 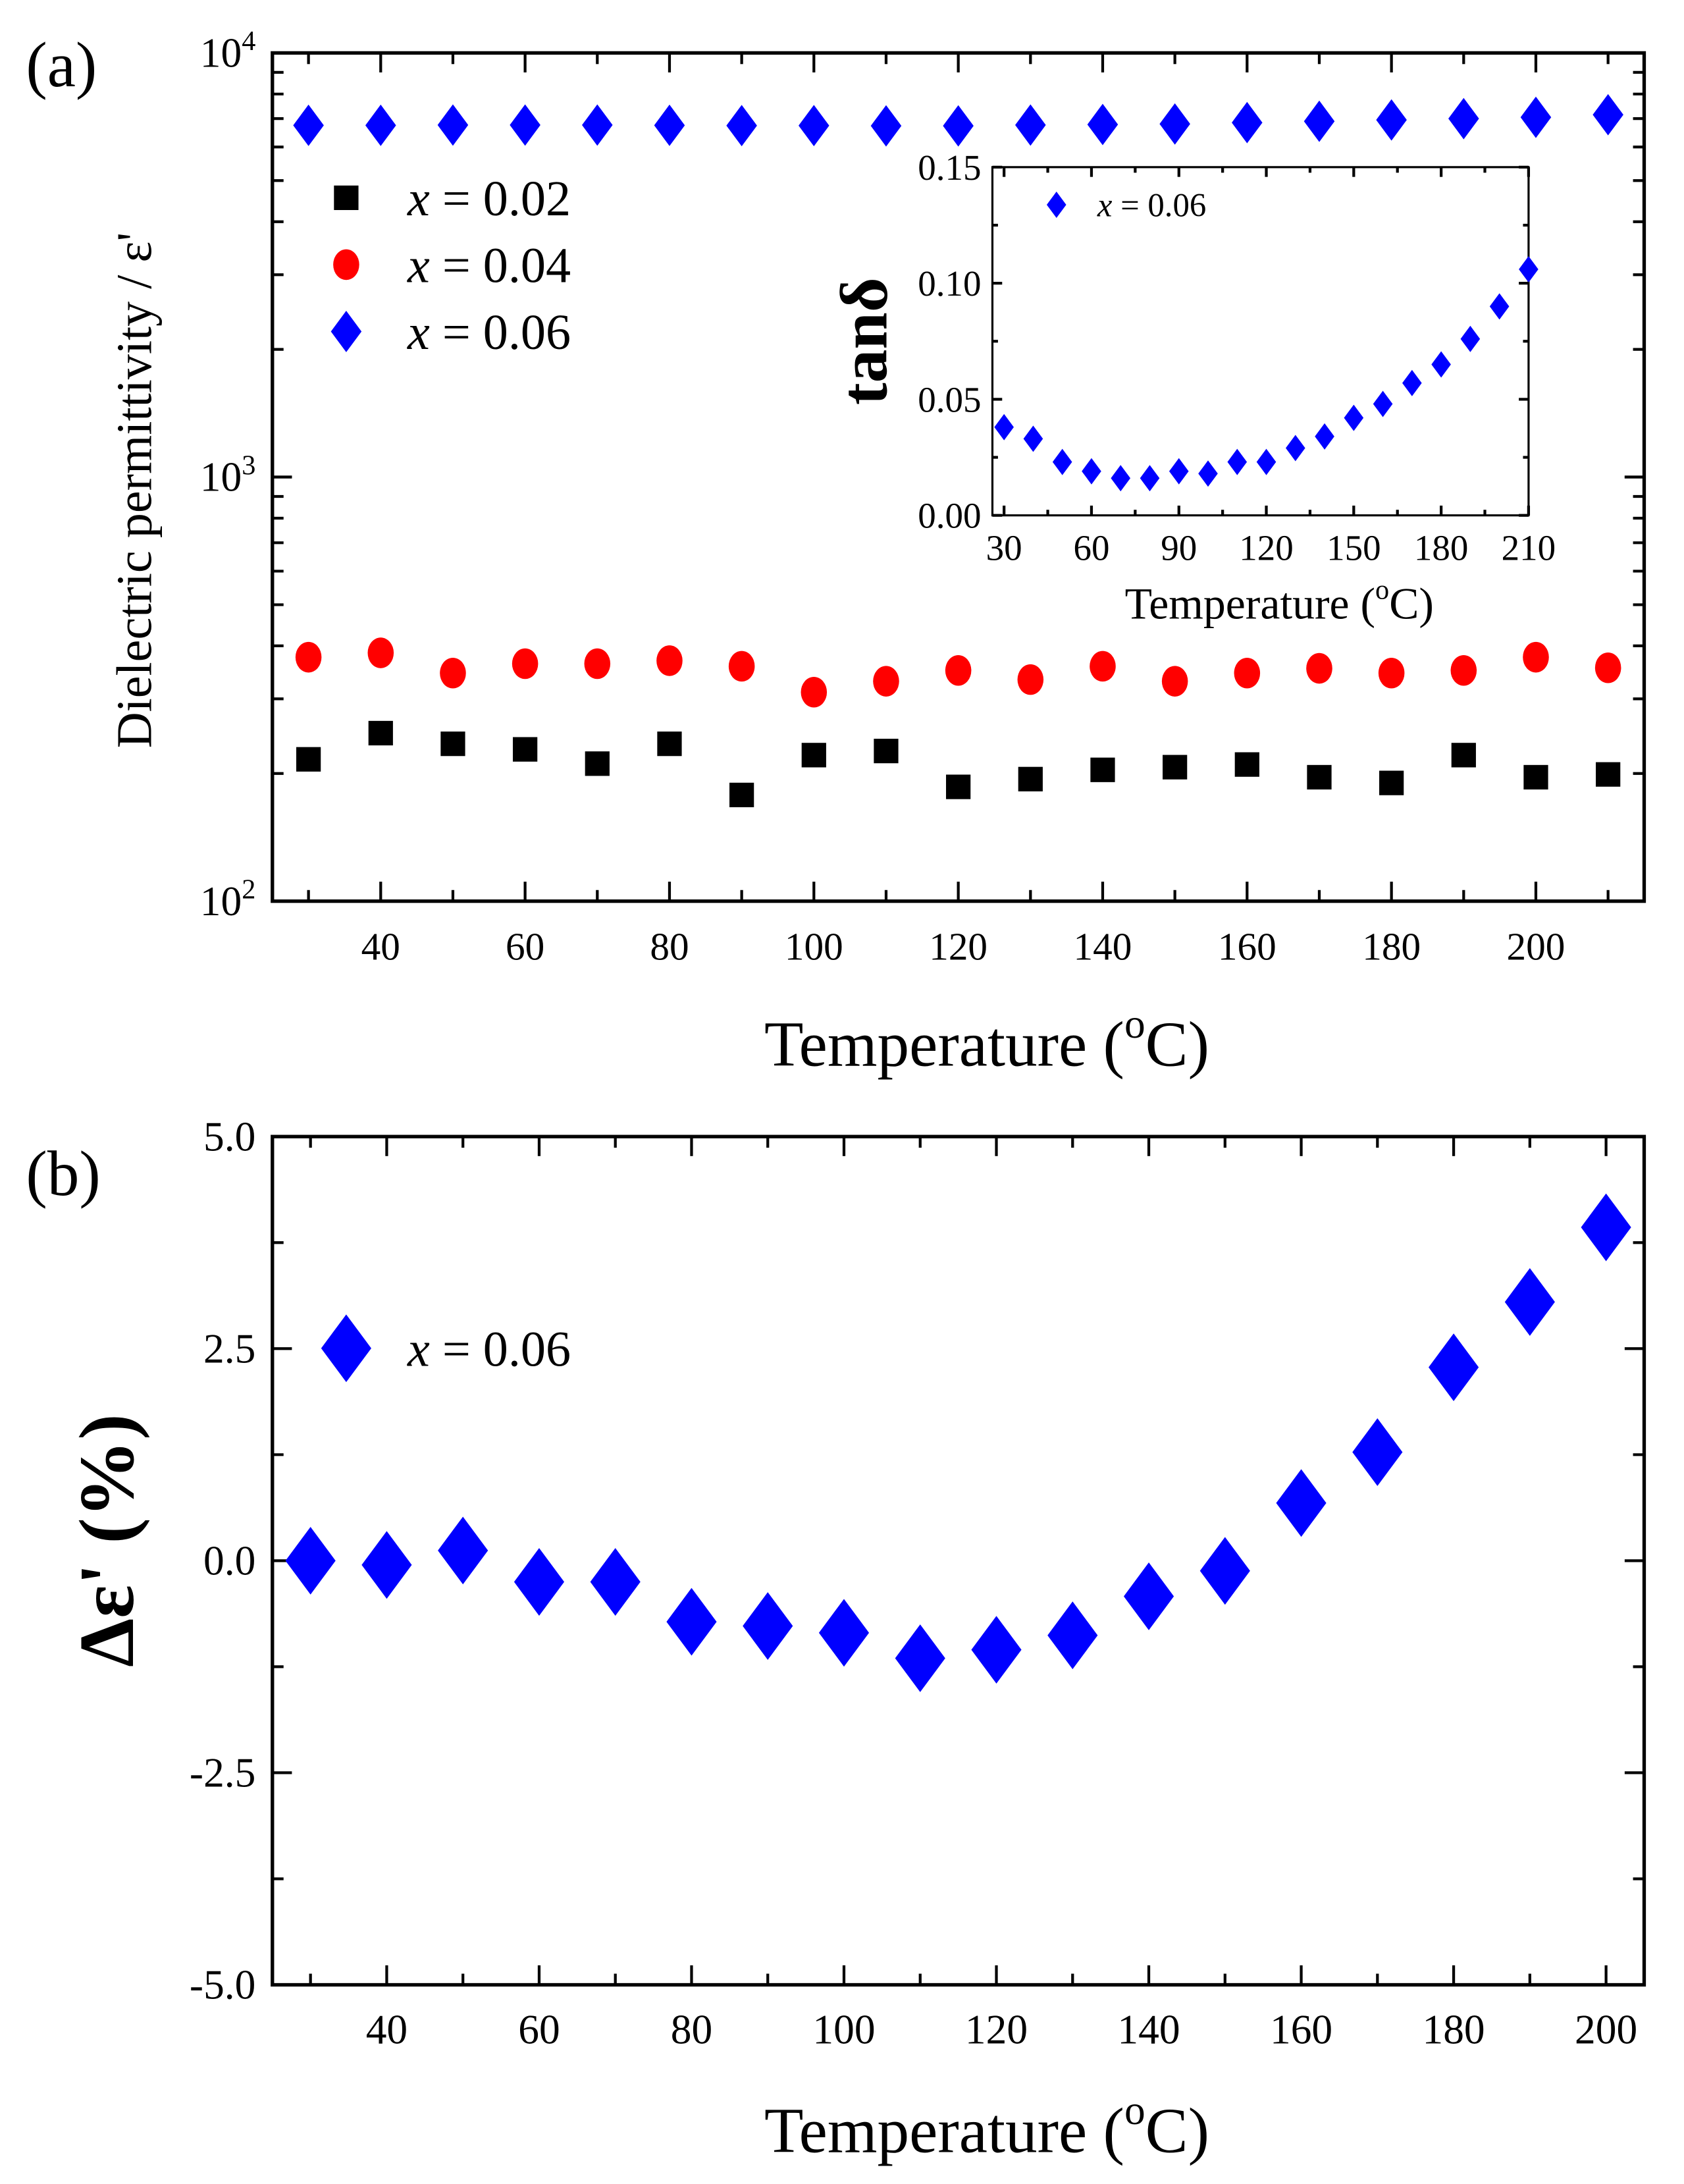 What do you see at coordinates (229, 1348) in the screenshot?
I see `y-tick-label: 2.5` at bounding box center [229, 1348].